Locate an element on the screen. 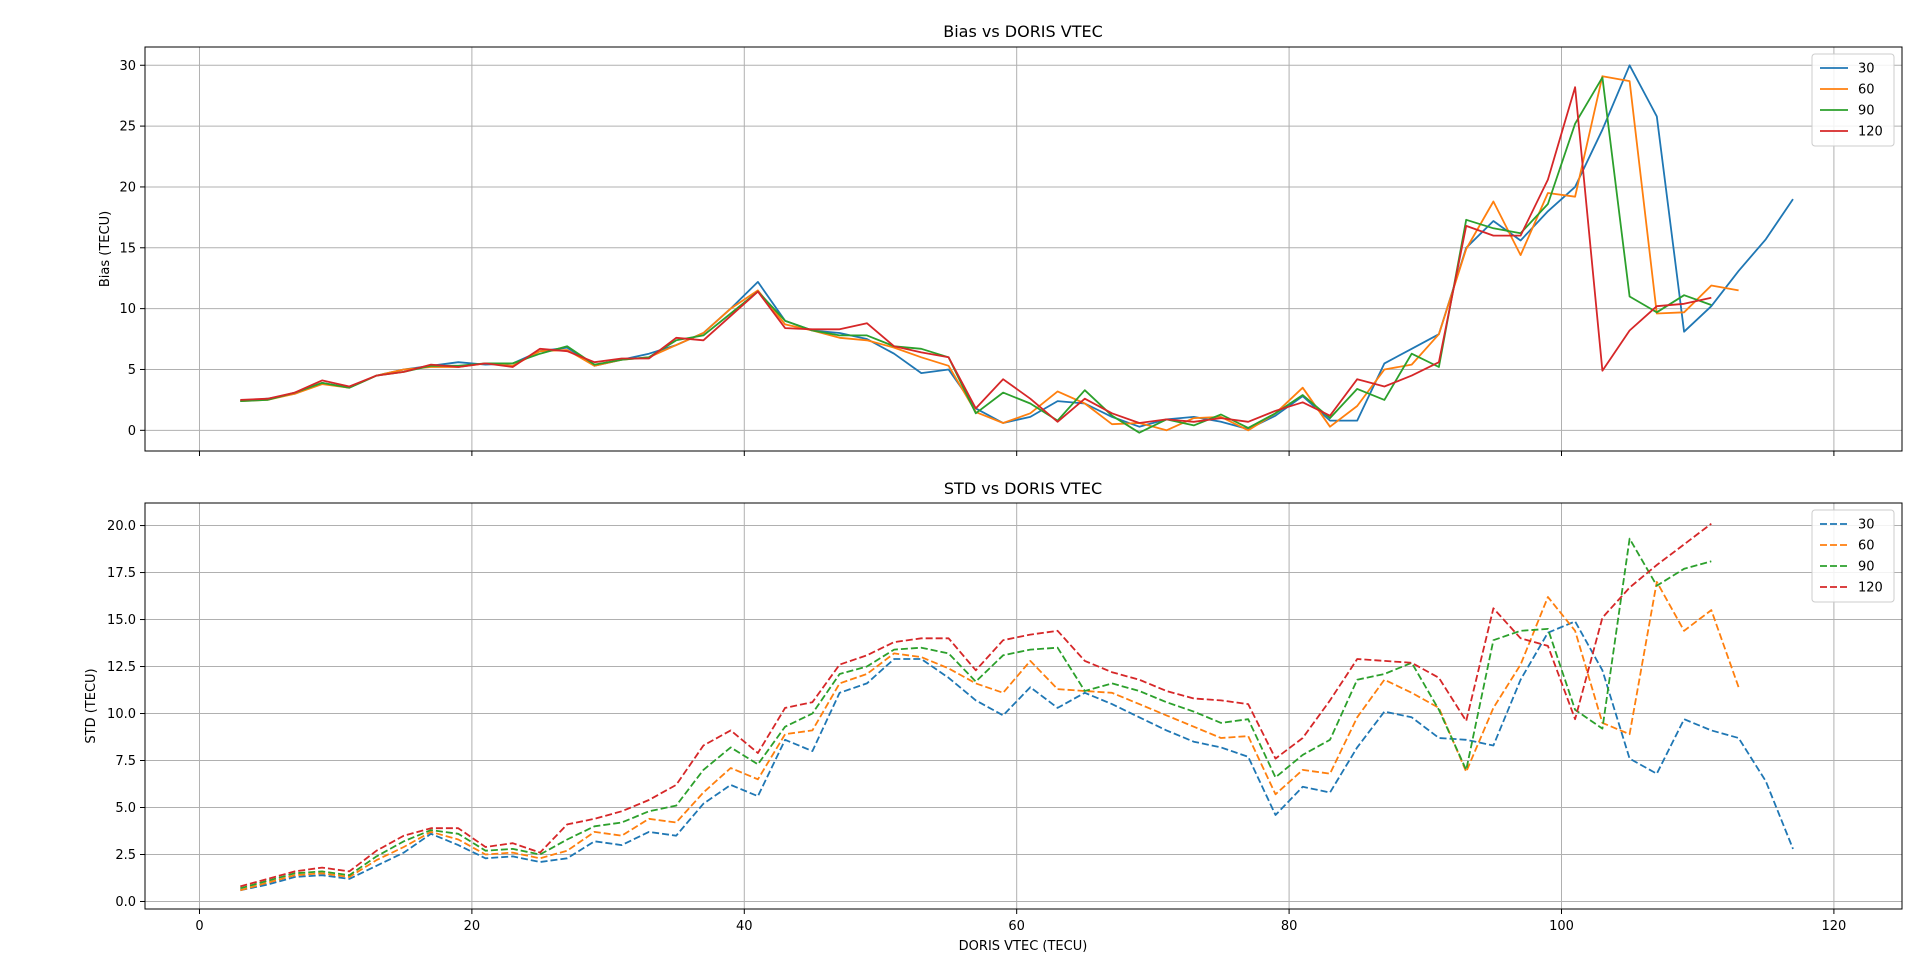  bias-chart-title: Bias vs DORIS VTEC is located at coordinates (1023, 31).